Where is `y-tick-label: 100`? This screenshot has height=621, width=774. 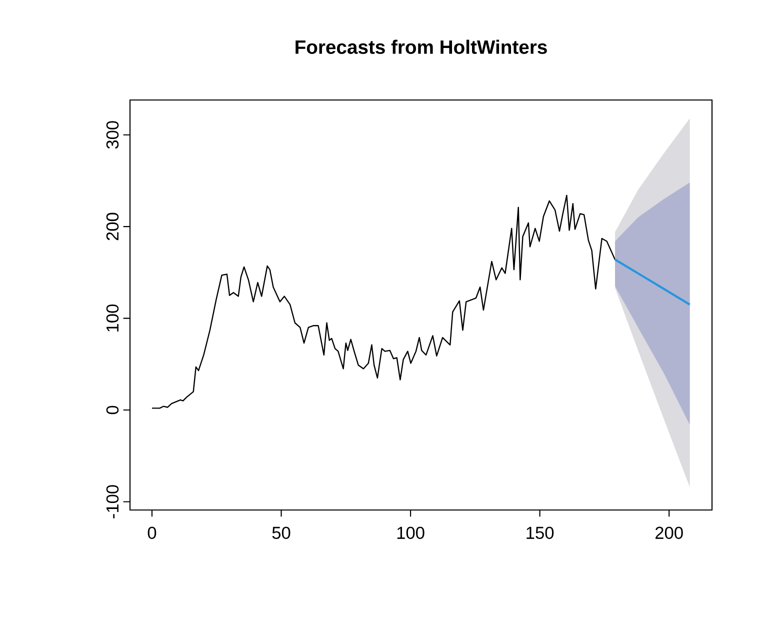
y-tick-label: 100 is located at coordinates (112, 318).